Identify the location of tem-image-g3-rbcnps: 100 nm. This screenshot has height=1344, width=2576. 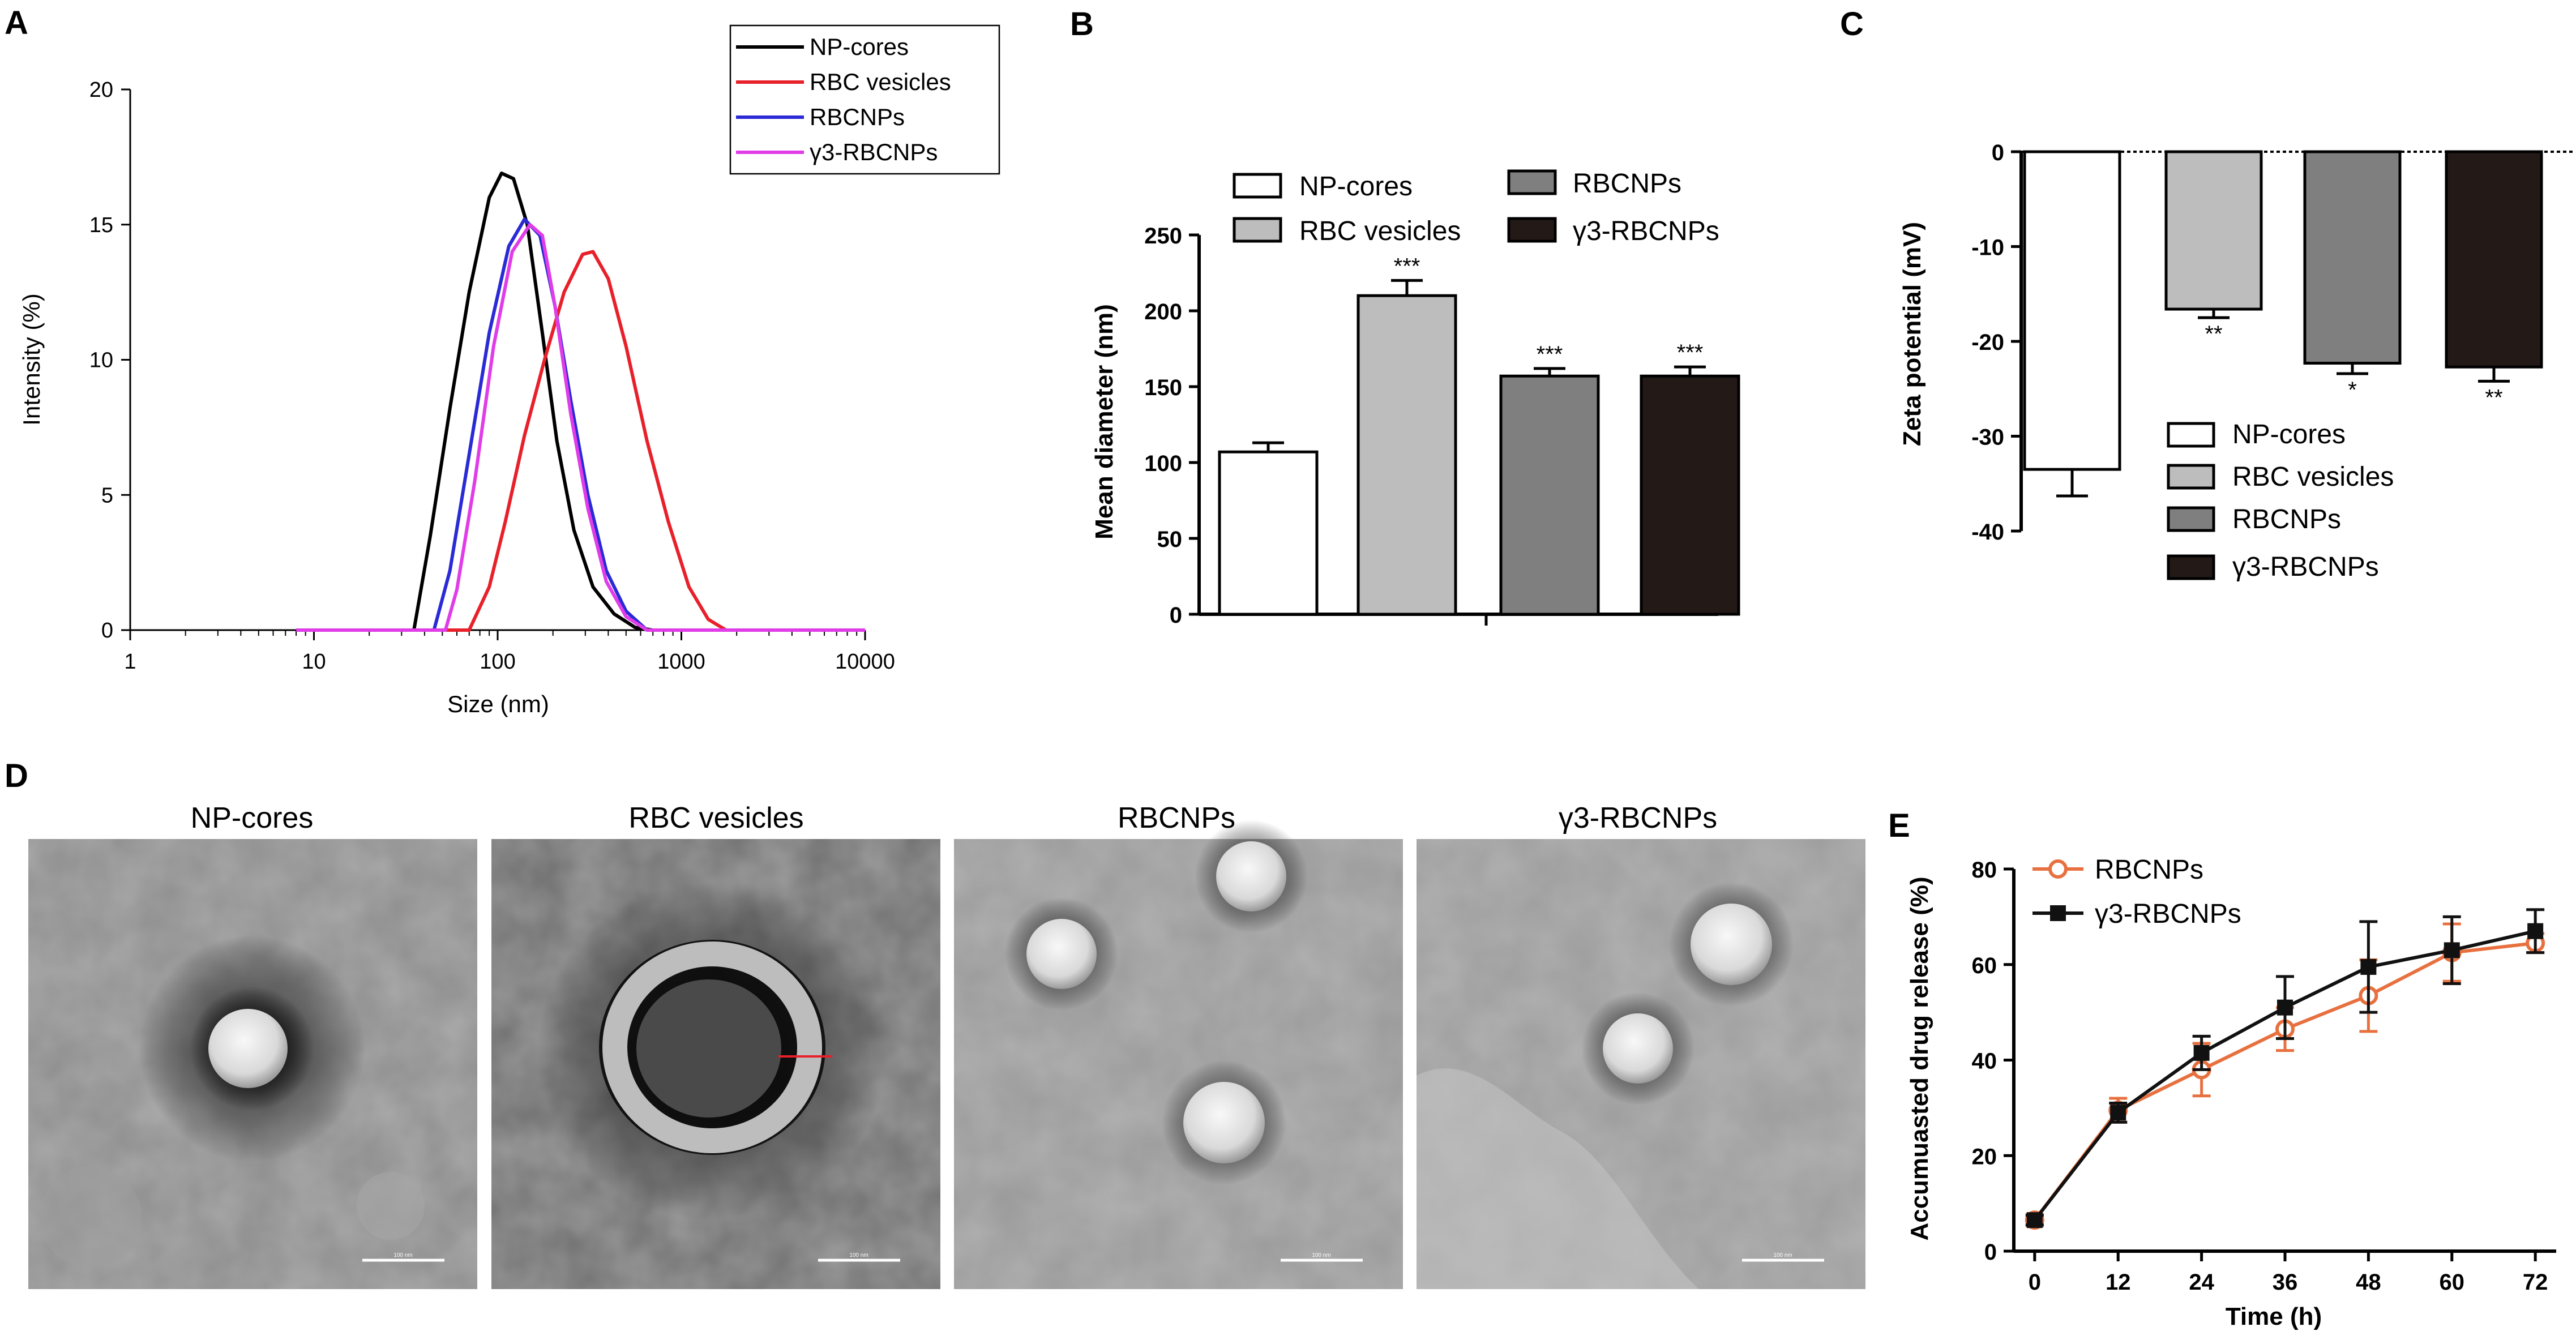
(1641, 1064).